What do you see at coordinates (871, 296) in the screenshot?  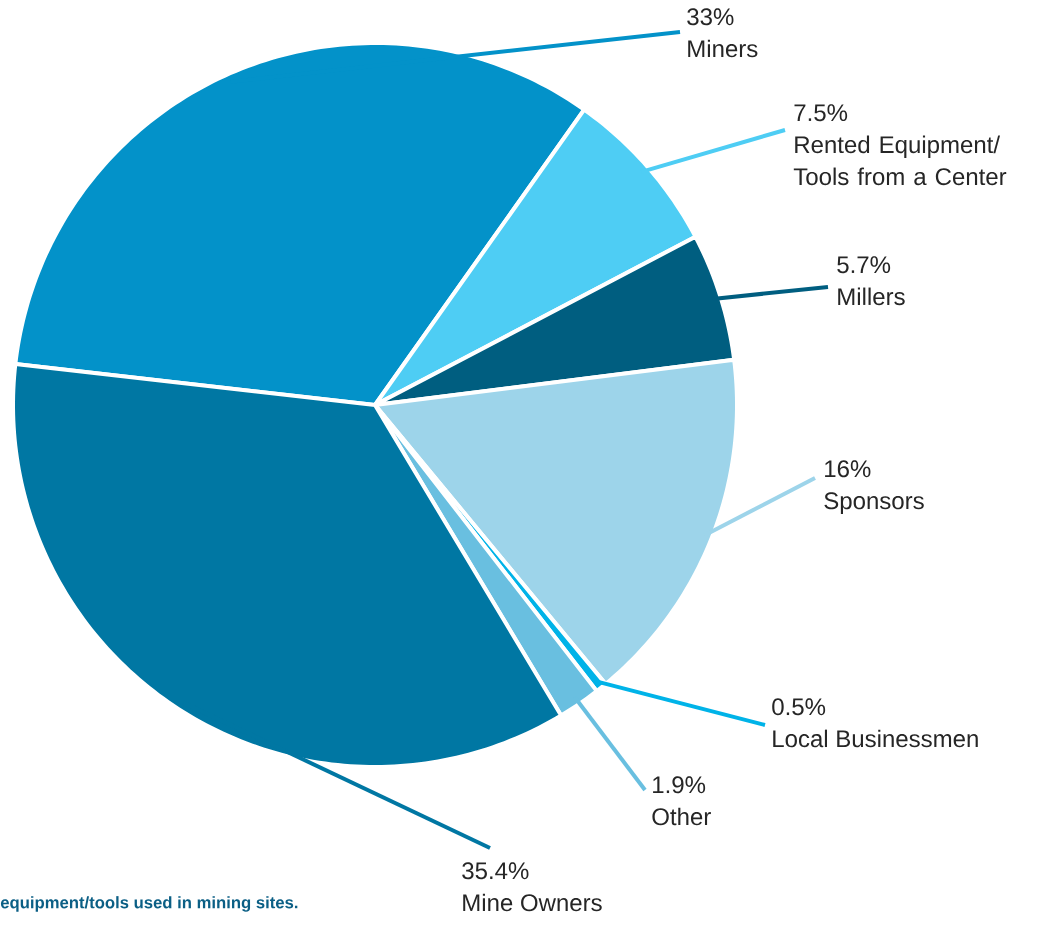 I see `slice-label: Millers` at bounding box center [871, 296].